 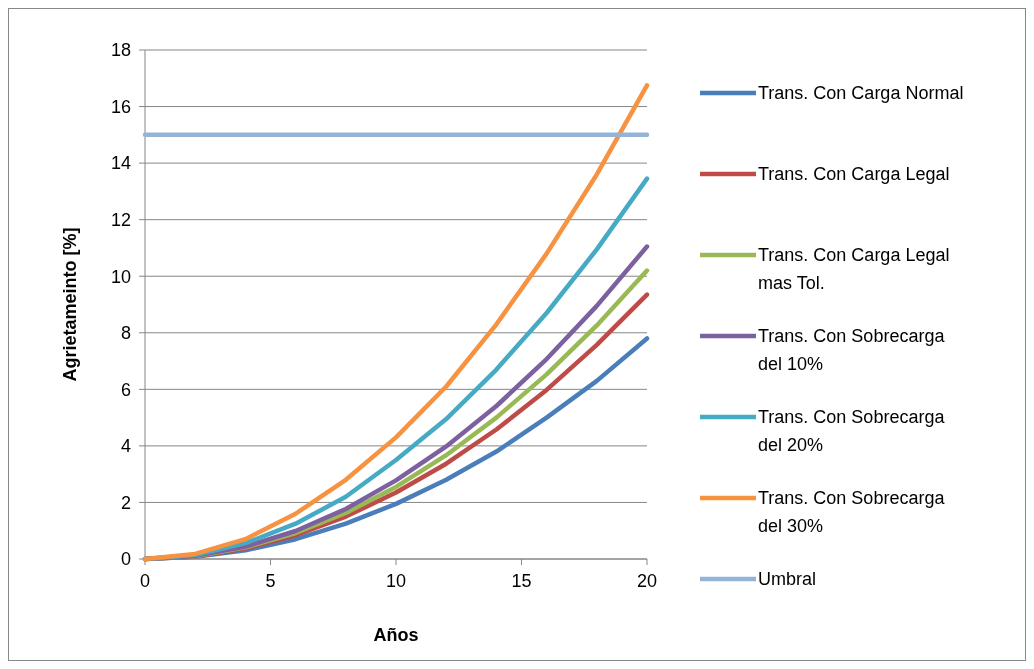 What do you see at coordinates (125, 559) in the screenshot?
I see `y-tick-label: 0` at bounding box center [125, 559].